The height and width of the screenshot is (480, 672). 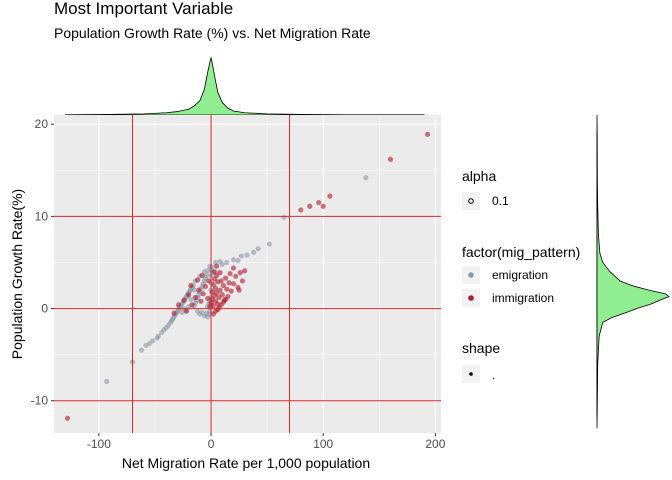 I want to click on x-tick-label: 100, so click(x=323, y=444).